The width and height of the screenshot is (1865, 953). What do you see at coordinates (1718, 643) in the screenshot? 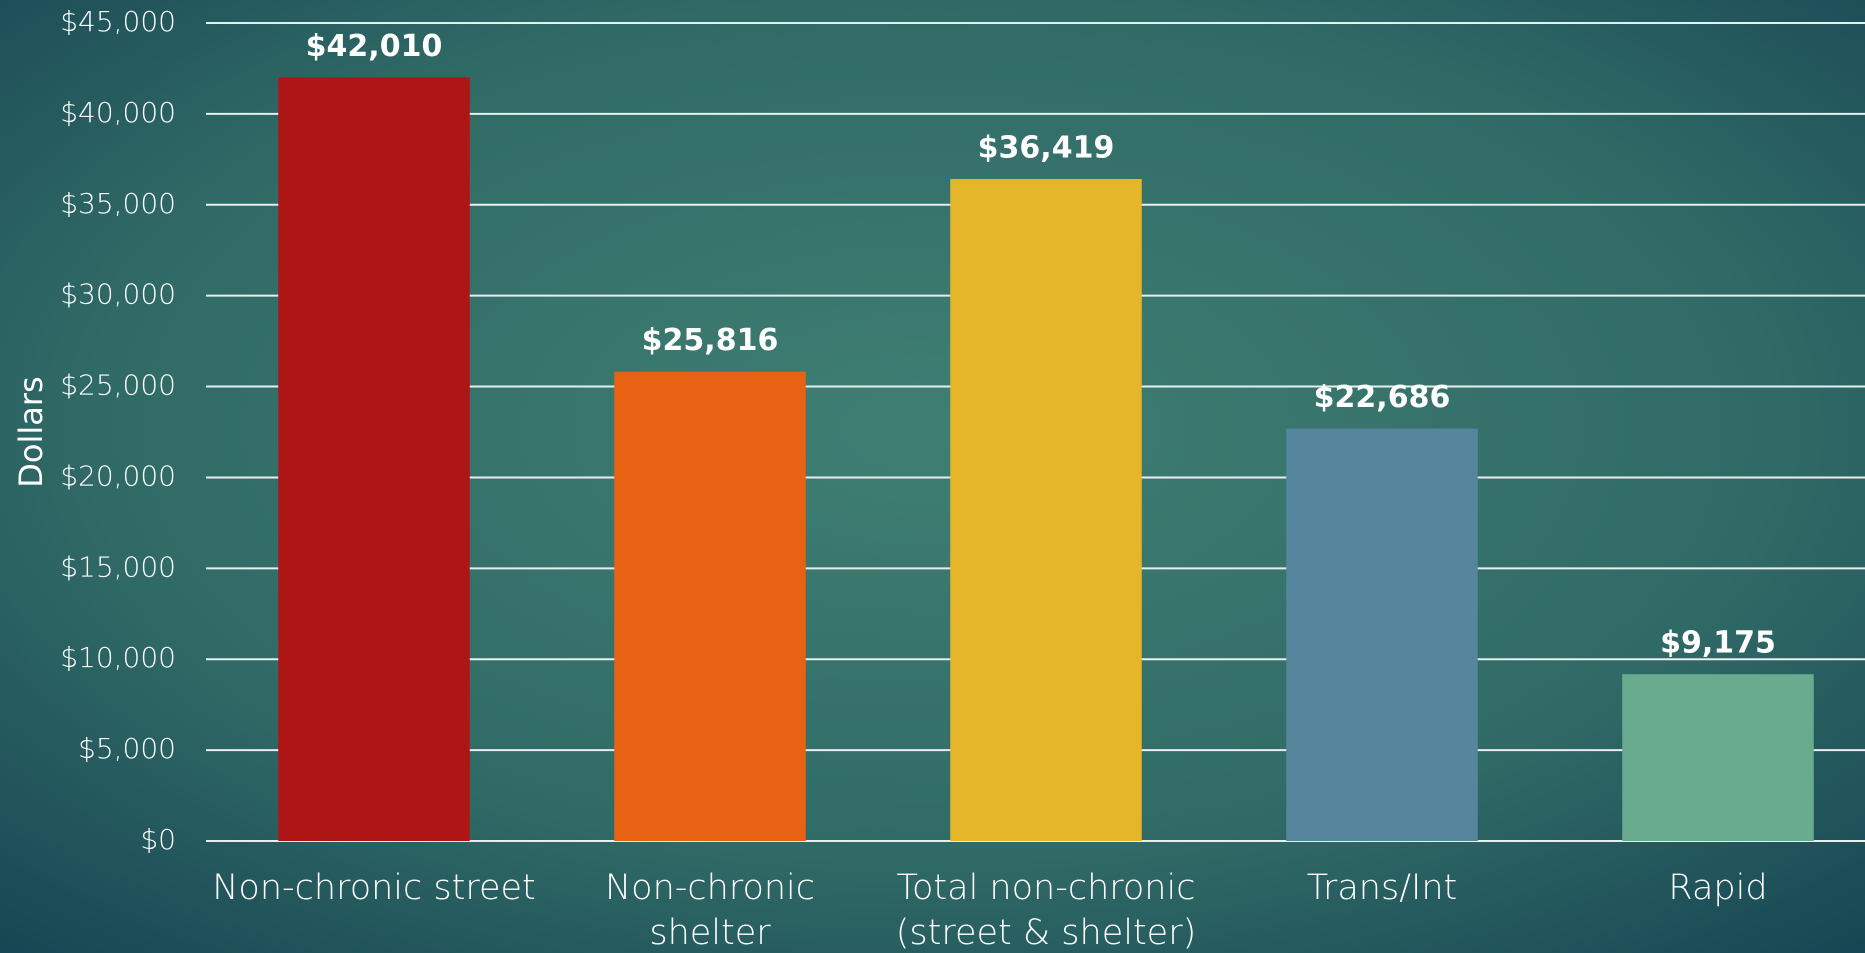
I see `value-label: $9,175` at bounding box center [1718, 643].